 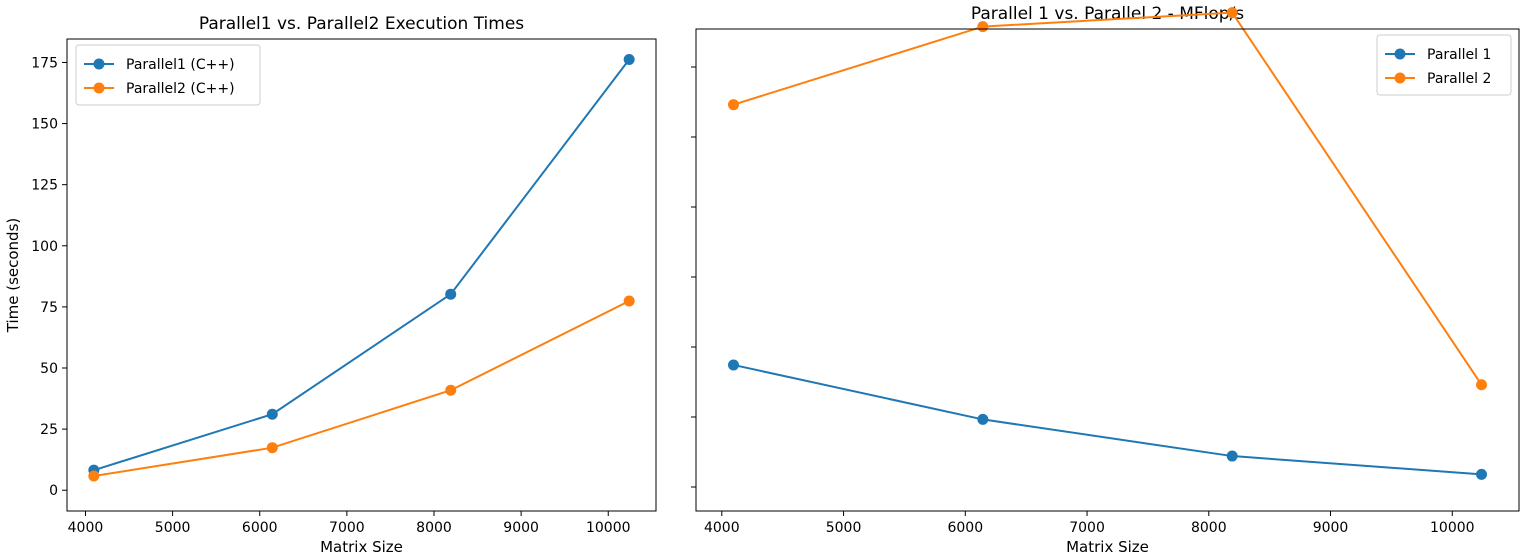 What do you see at coordinates (44, 125) in the screenshot?
I see `y-tick-label: 150` at bounding box center [44, 125].